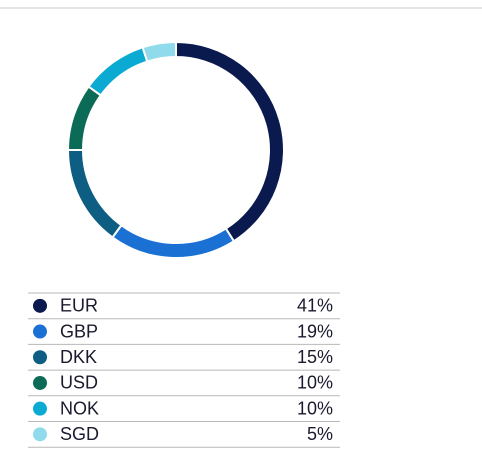 The width and height of the screenshot is (482, 449). I want to click on legend-label: NOK, so click(79, 408).